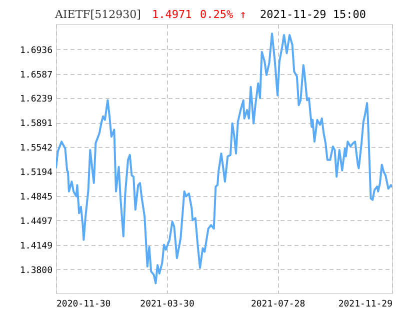 The height and width of the screenshot is (330, 415). What do you see at coordinates (172, 14) in the screenshot?
I see `text: 1.4971` at bounding box center [172, 14].